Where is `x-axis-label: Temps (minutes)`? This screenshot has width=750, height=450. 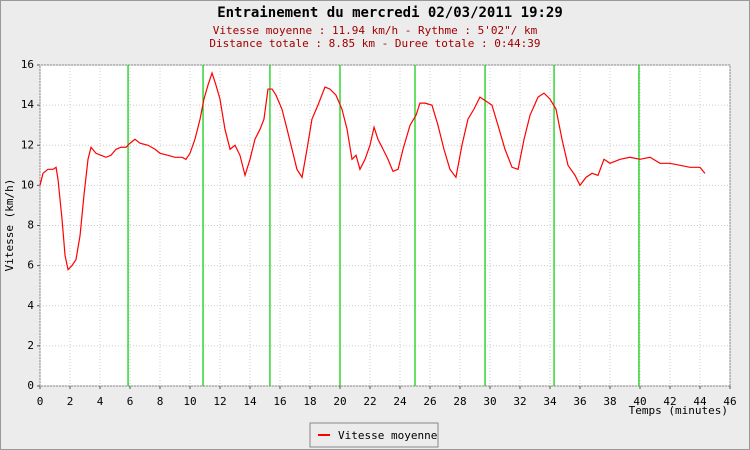
x-axis-label: Temps (minutes) is located at coordinates (678, 410).